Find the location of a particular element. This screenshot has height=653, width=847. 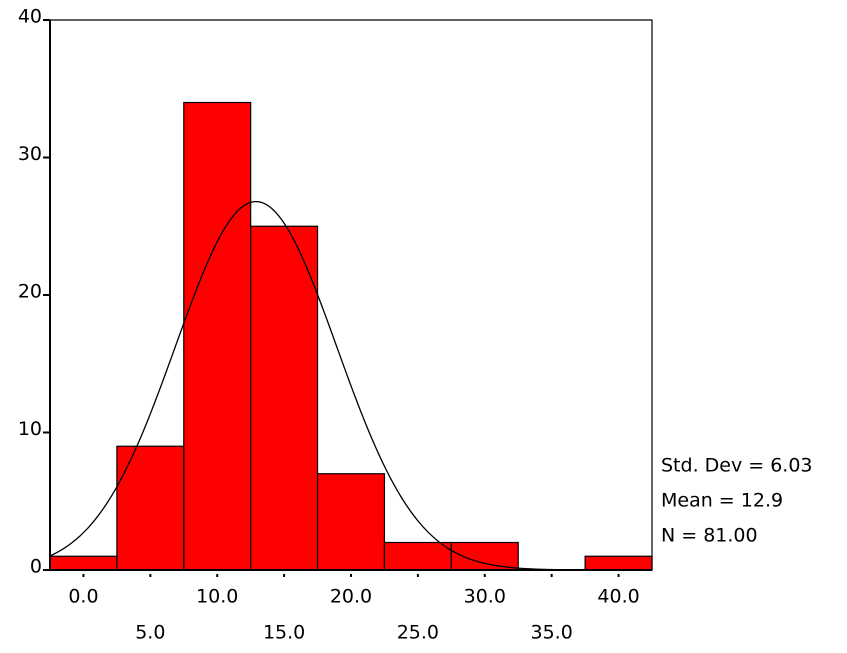

stat-annotation: Mean = 12.9 is located at coordinates (722, 501).